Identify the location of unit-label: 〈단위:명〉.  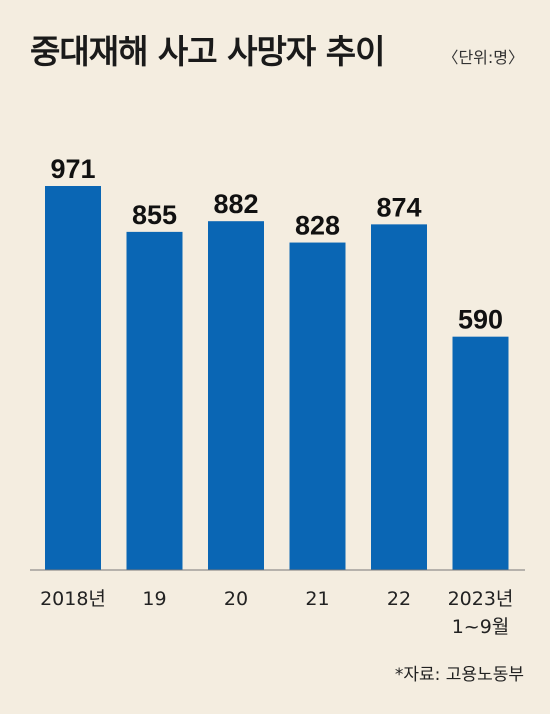
(483, 57).